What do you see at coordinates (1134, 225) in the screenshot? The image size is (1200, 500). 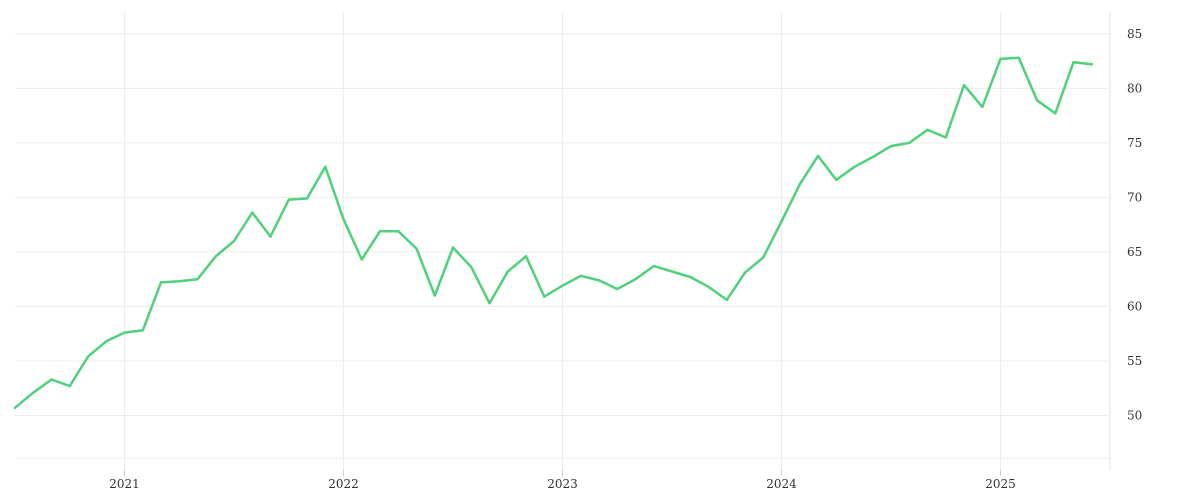 I see `y-axis-tick-labels: 50 55 60 65 70 75 80 85` at bounding box center [1134, 225].